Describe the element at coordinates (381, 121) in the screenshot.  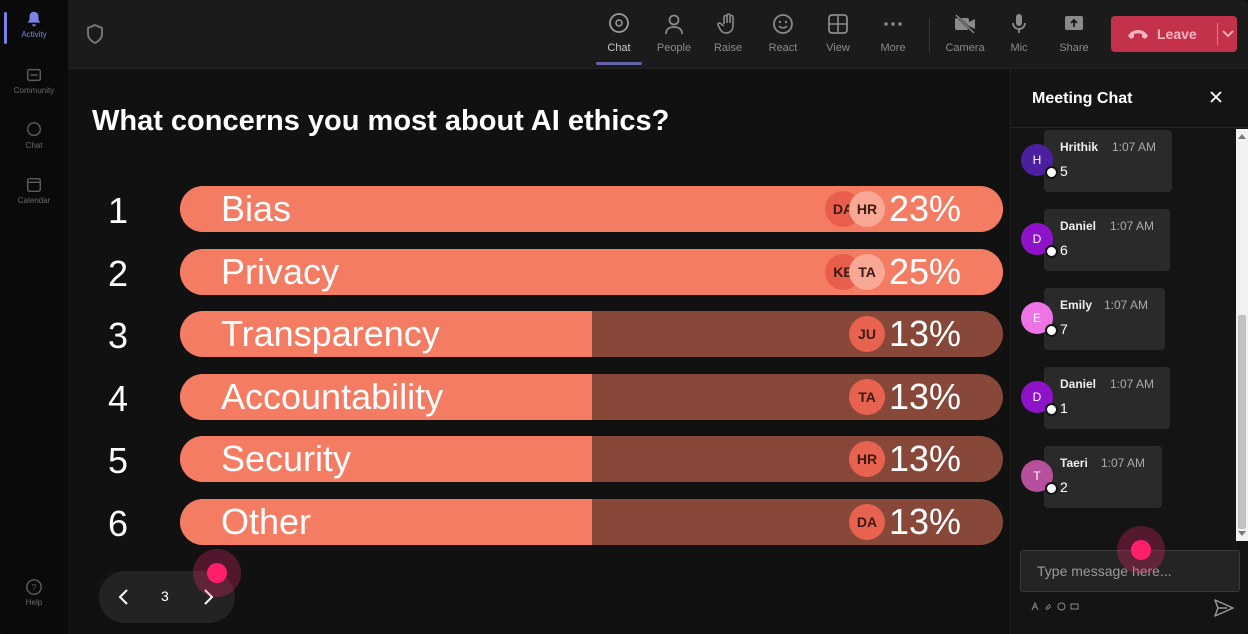
I see `poll-question: What concerns you most about AI ethics?` at that location.